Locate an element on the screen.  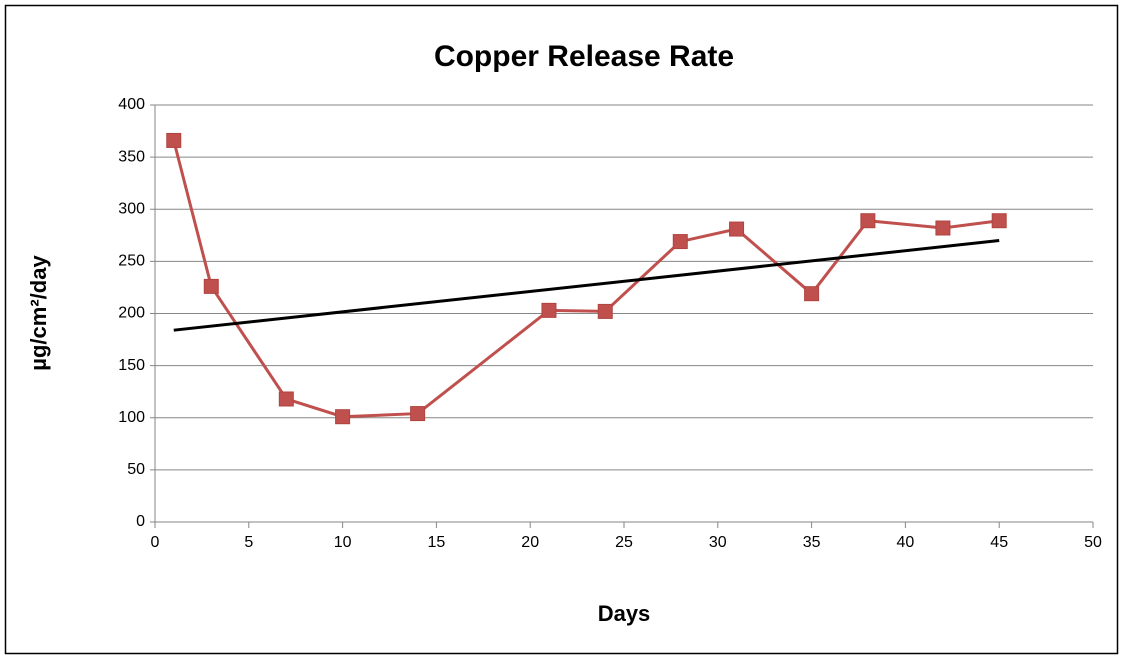
x-tick-label: 30 is located at coordinates (718, 542).